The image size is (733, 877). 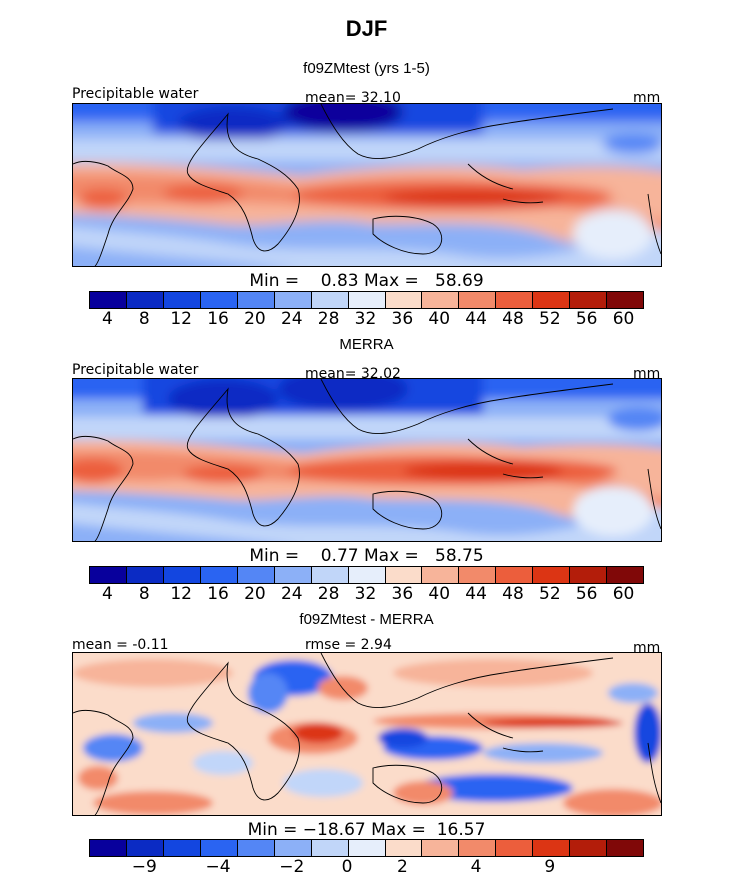 What do you see at coordinates (120, 645) in the screenshot?
I see `panel3-mean: mean = -0.11` at bounding box center [120, 645].